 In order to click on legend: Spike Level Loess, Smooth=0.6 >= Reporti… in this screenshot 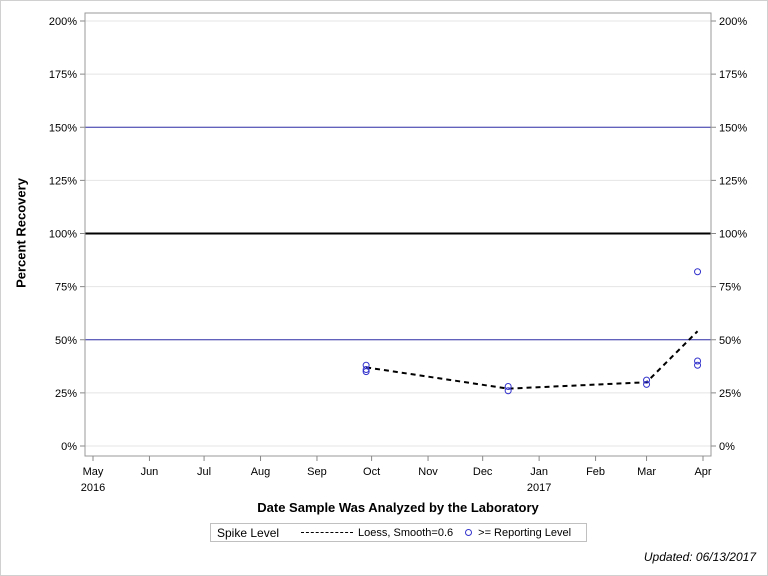, I will do `click(398, 532)`.